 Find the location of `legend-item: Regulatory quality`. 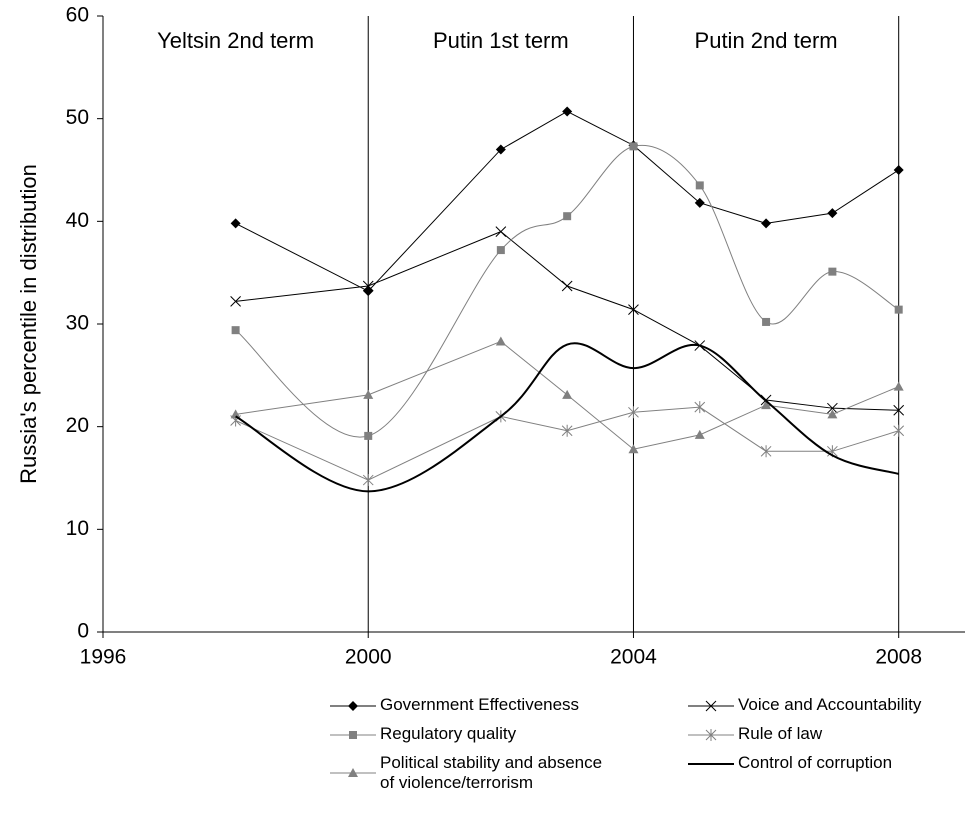

legend-item: Regulatory quality is located at coordinates (423, 733).